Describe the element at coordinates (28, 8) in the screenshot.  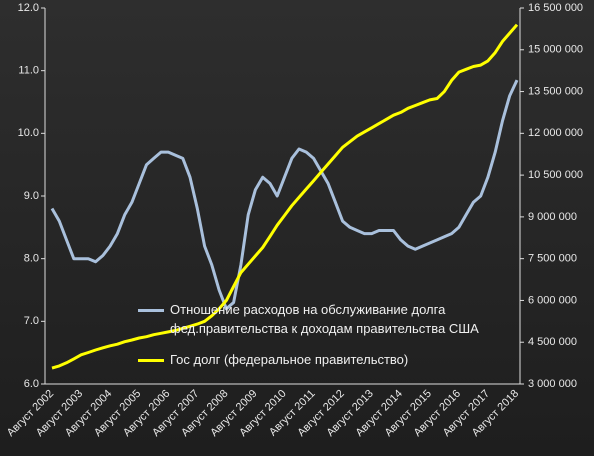
I see `y-tick-label: 12.0` at that location.